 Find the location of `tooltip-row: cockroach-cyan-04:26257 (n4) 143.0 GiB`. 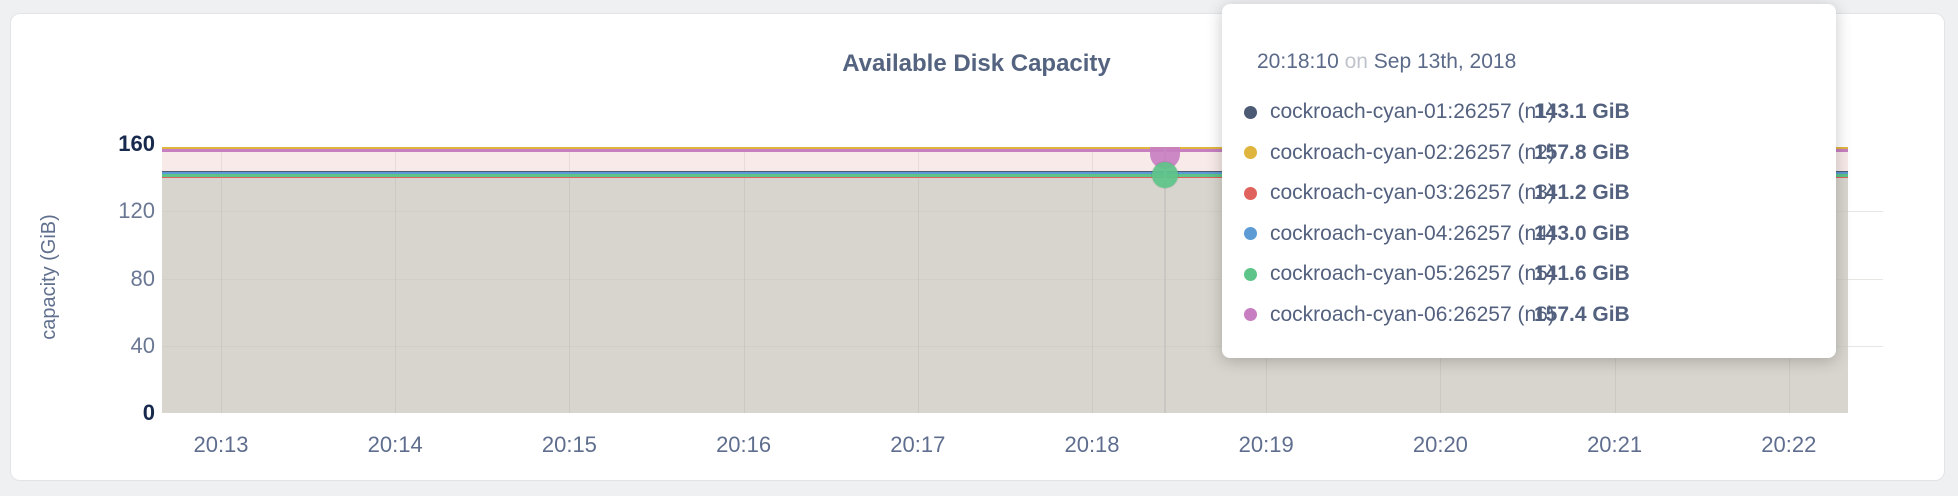

tooltip-row: cockroach-cyan-04:26257 (n4) 143.0 GiB is located at coordinates (1530, 234).